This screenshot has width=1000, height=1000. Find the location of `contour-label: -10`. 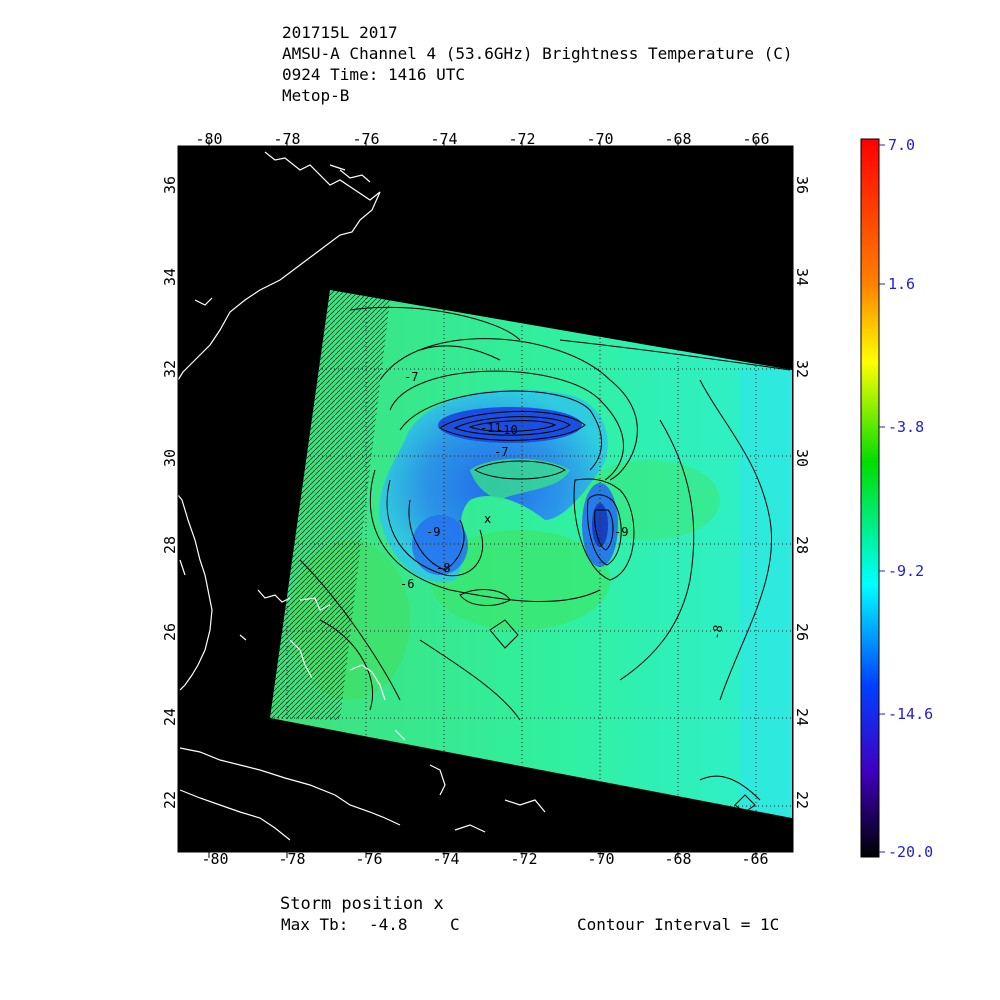

contour-label: -10 is located at coordinates (507, 430).